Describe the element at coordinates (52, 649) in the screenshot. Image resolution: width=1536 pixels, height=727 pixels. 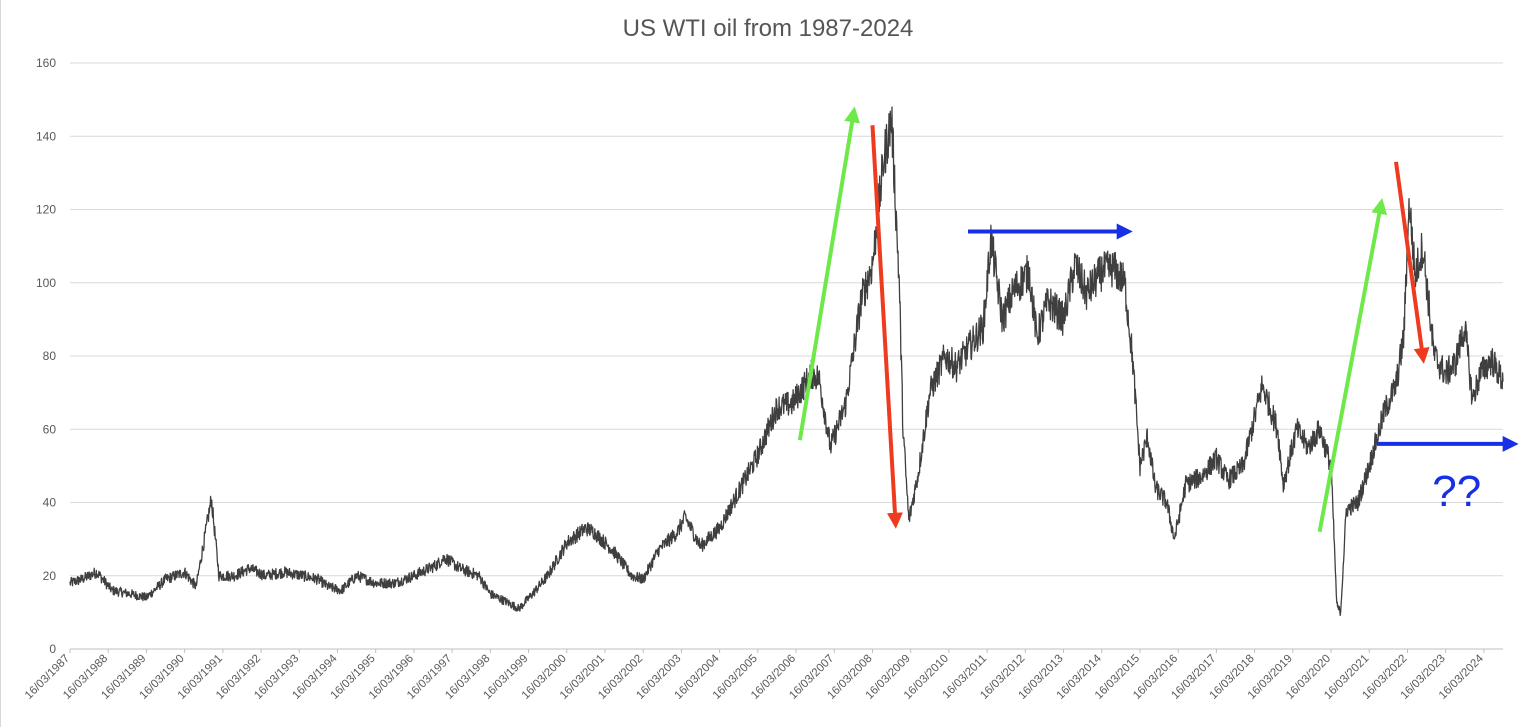
I see `y-tick-label: 0` at that location.